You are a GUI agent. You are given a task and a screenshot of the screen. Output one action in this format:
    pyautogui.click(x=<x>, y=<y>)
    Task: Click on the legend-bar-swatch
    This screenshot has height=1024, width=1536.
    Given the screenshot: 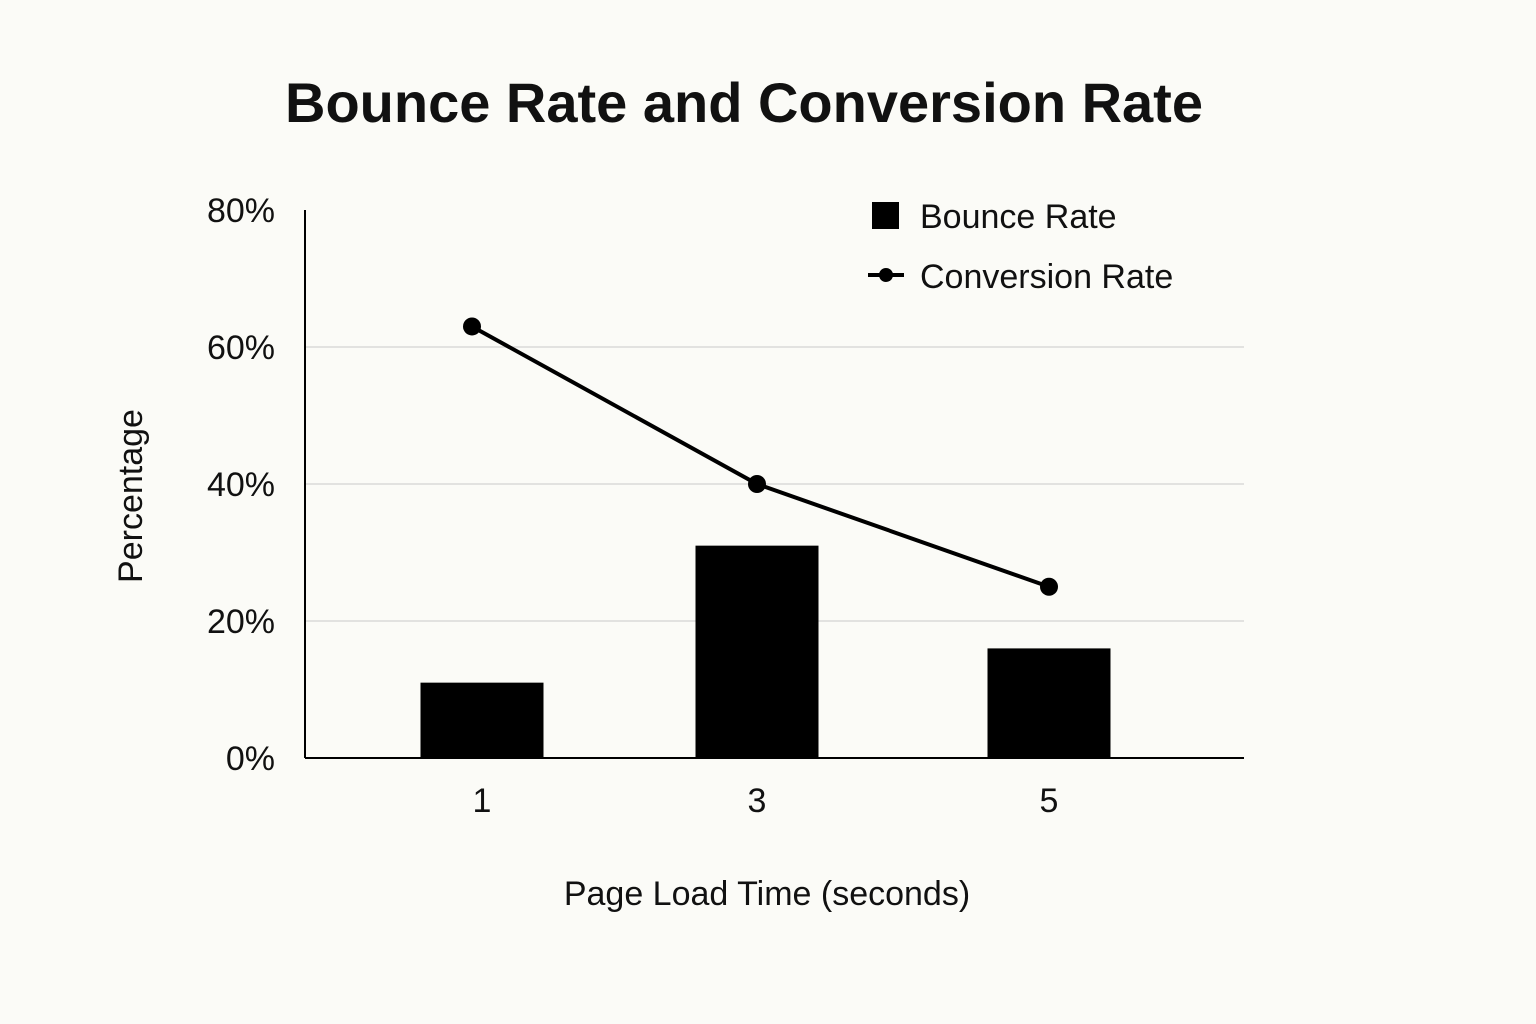 What is the action you would take?
    pyautogui.click(x=885, y=215)
    